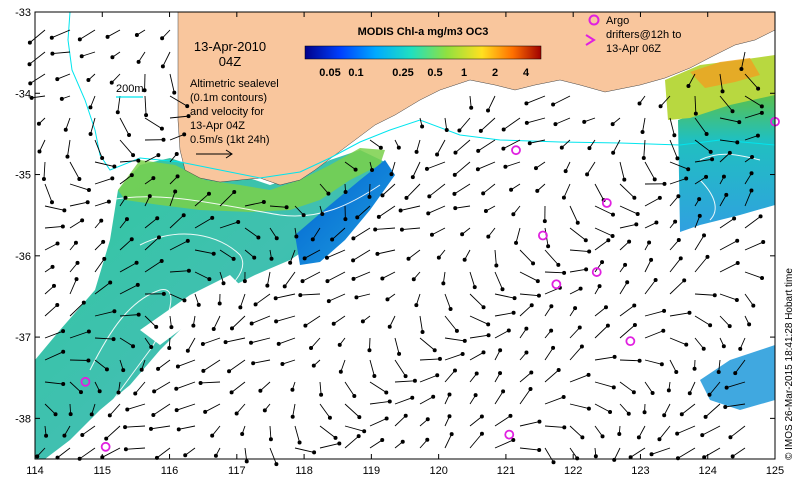  I want to click on svg-text: Argo, so click(617, 21).